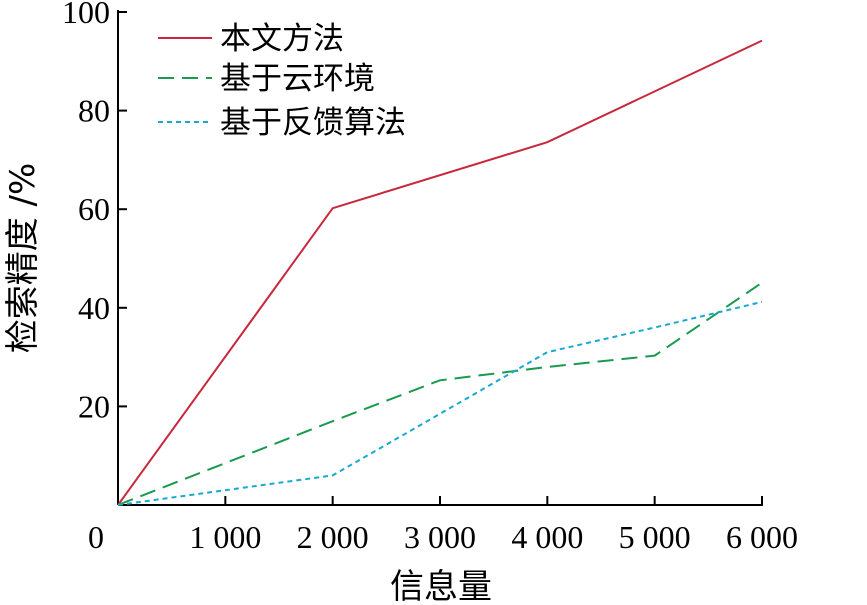  What do you see at coordinates (94, 308) in the screenshot?
I see `y-tick-label: 40` at bounding box center [94, 308].